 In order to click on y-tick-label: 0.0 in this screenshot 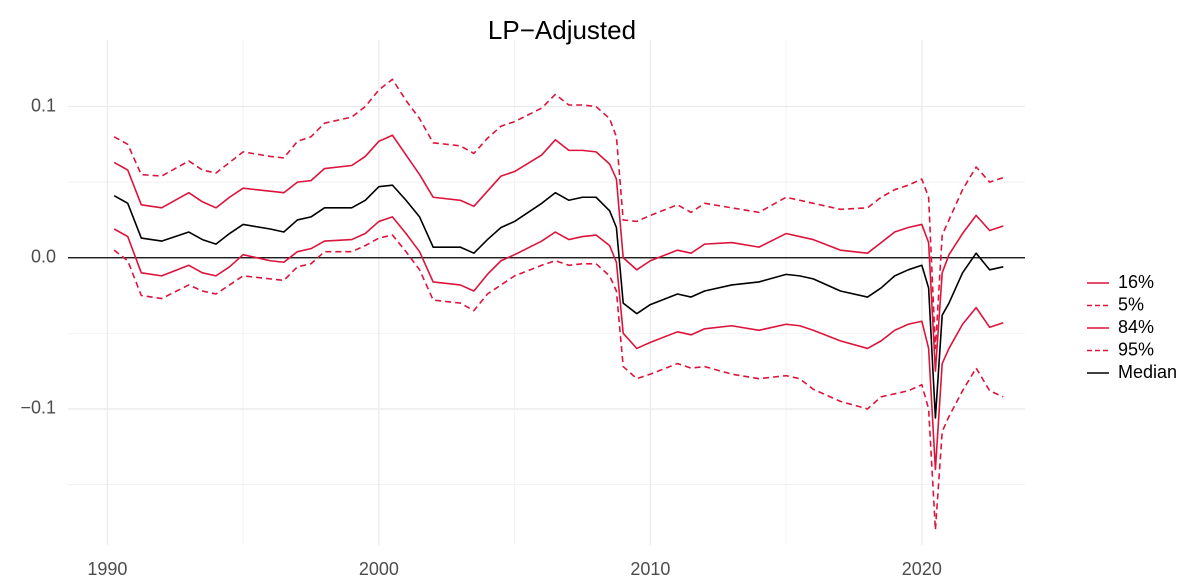, I will do `click(43, 256)`.